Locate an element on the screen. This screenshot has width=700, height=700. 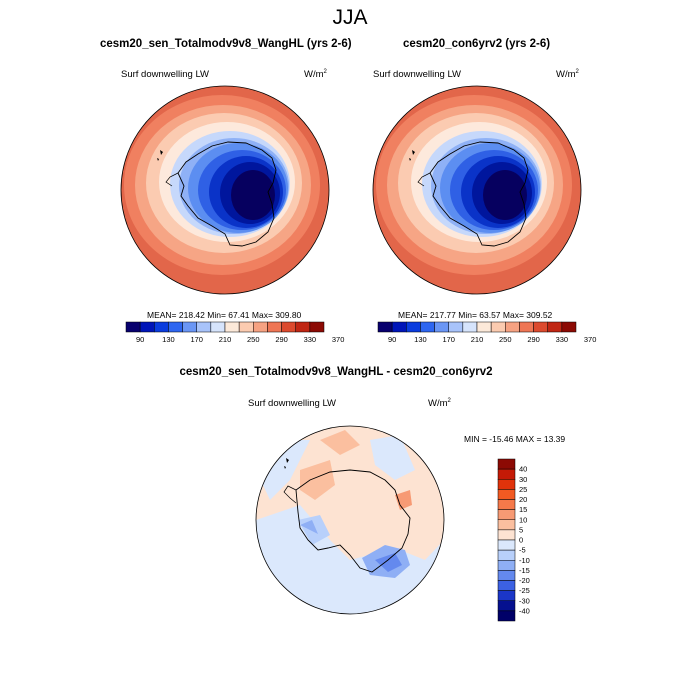
panel-3-min-max: MIN = -15.46 MAX = 13.39 is located at coordinates (515, 439).